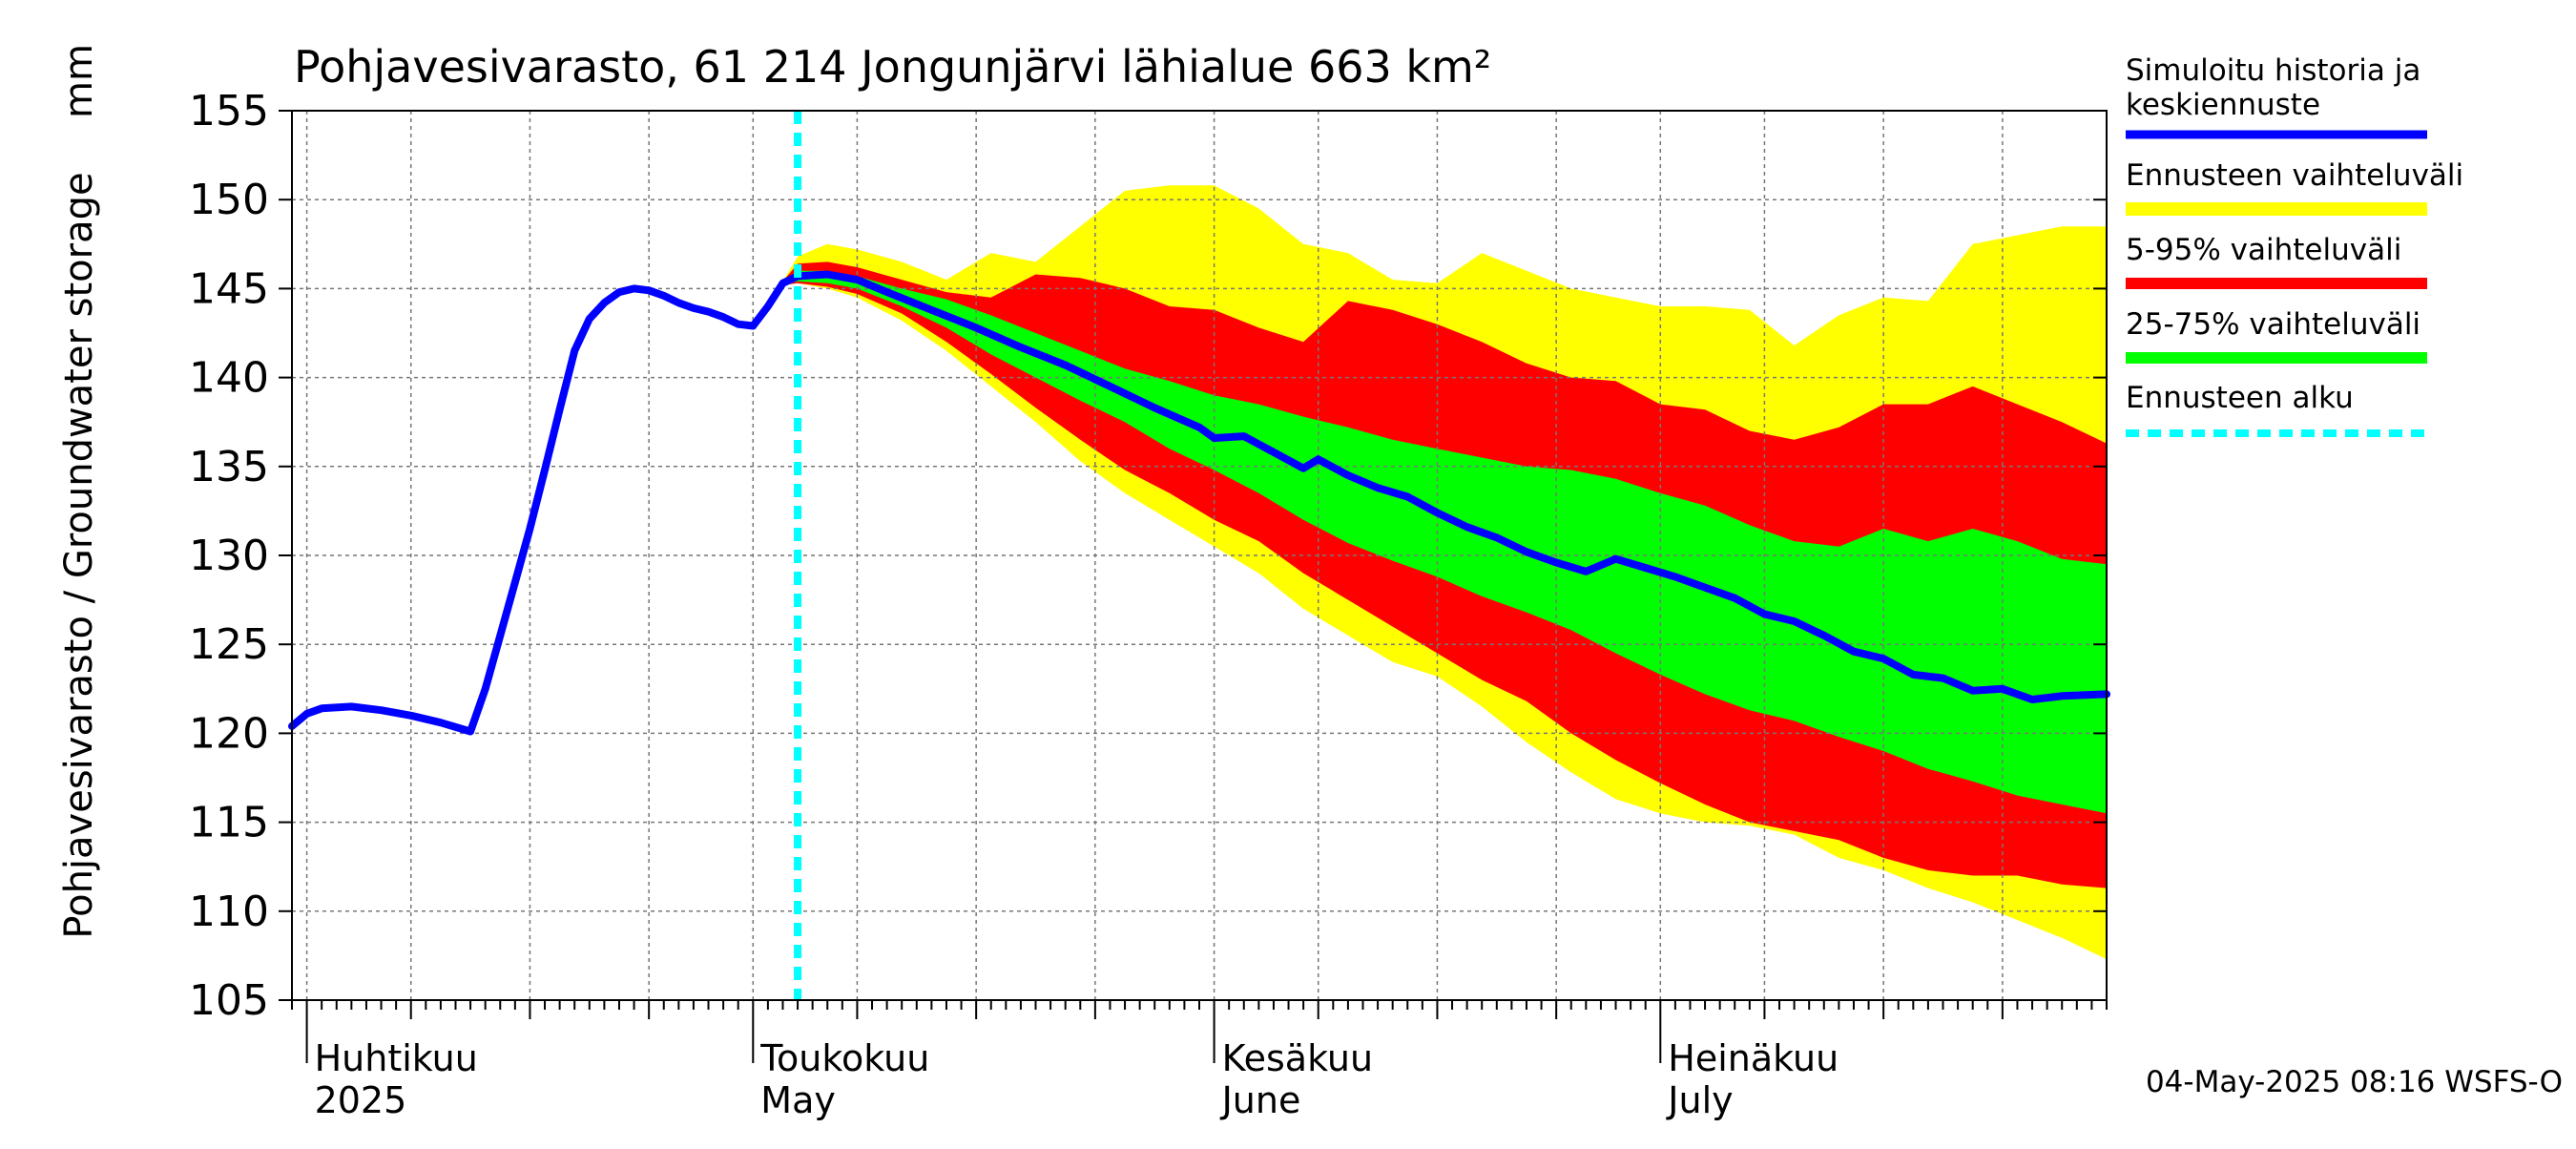 This screenshot has height=1149, width=2576. I want to click on y-tick-label-3: 120, so click(229, 733).